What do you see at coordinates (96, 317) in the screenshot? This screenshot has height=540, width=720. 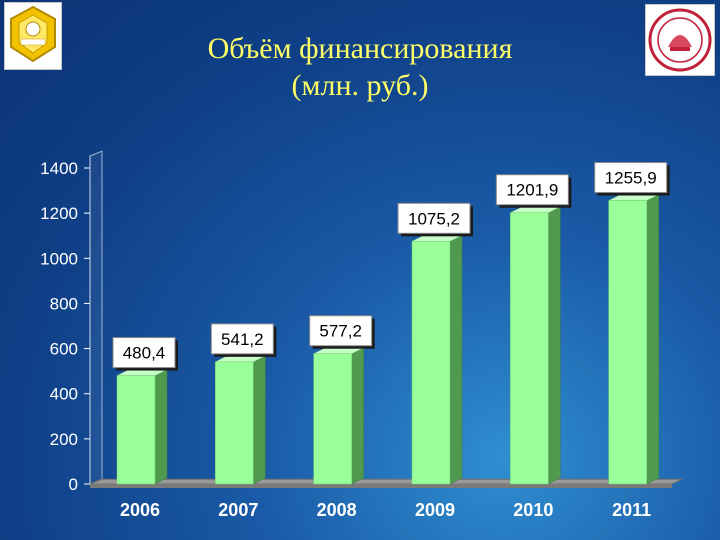 I see `axis-wall` at bounding box center [96, 317].